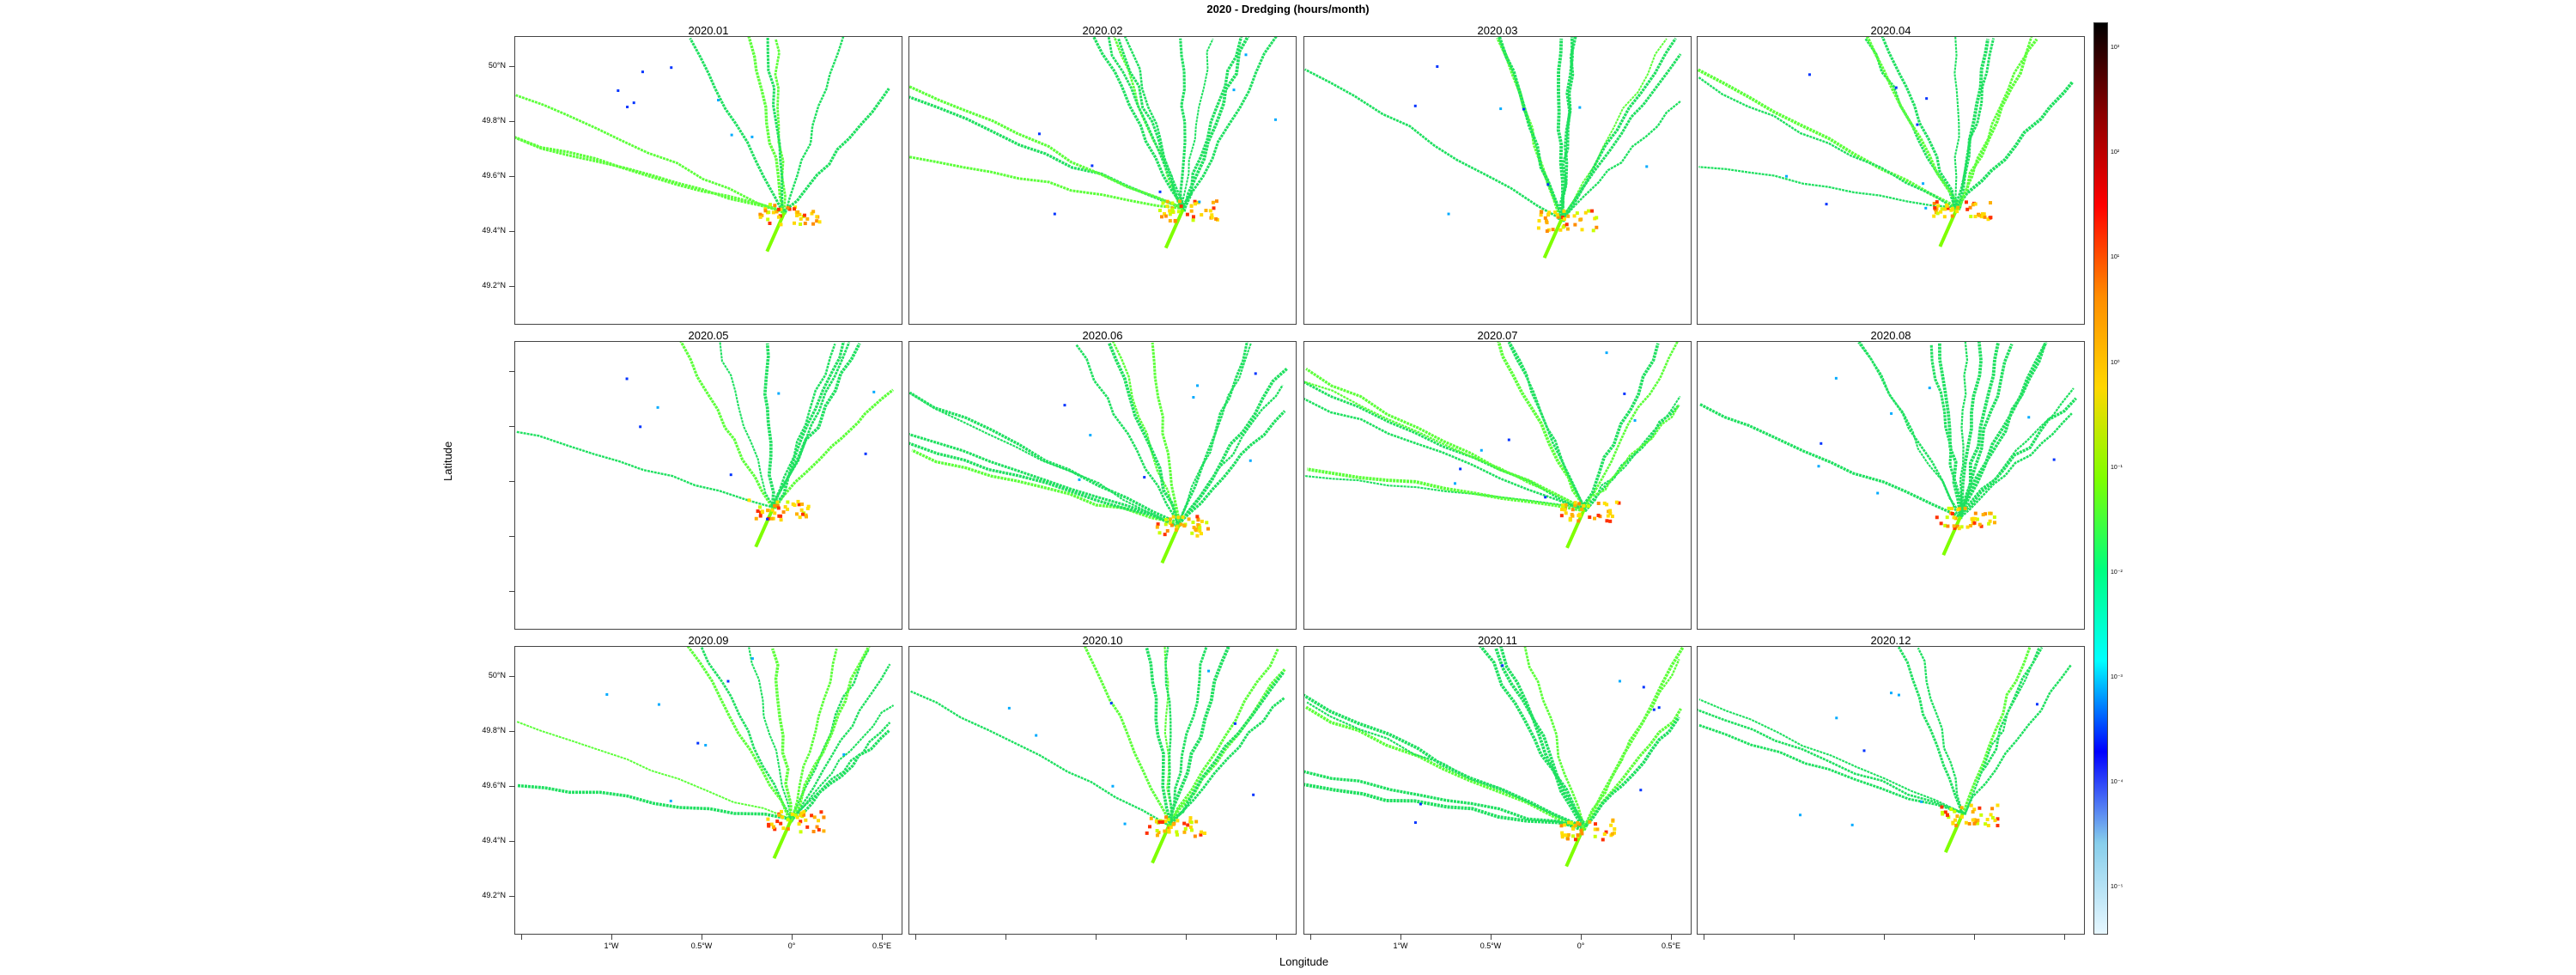 The height and width of the screenshot is (975, 2576). Describe the element at coordinates (1491, 946) in the screenshot. I see `longitude-label: 0.5°W` at that location.